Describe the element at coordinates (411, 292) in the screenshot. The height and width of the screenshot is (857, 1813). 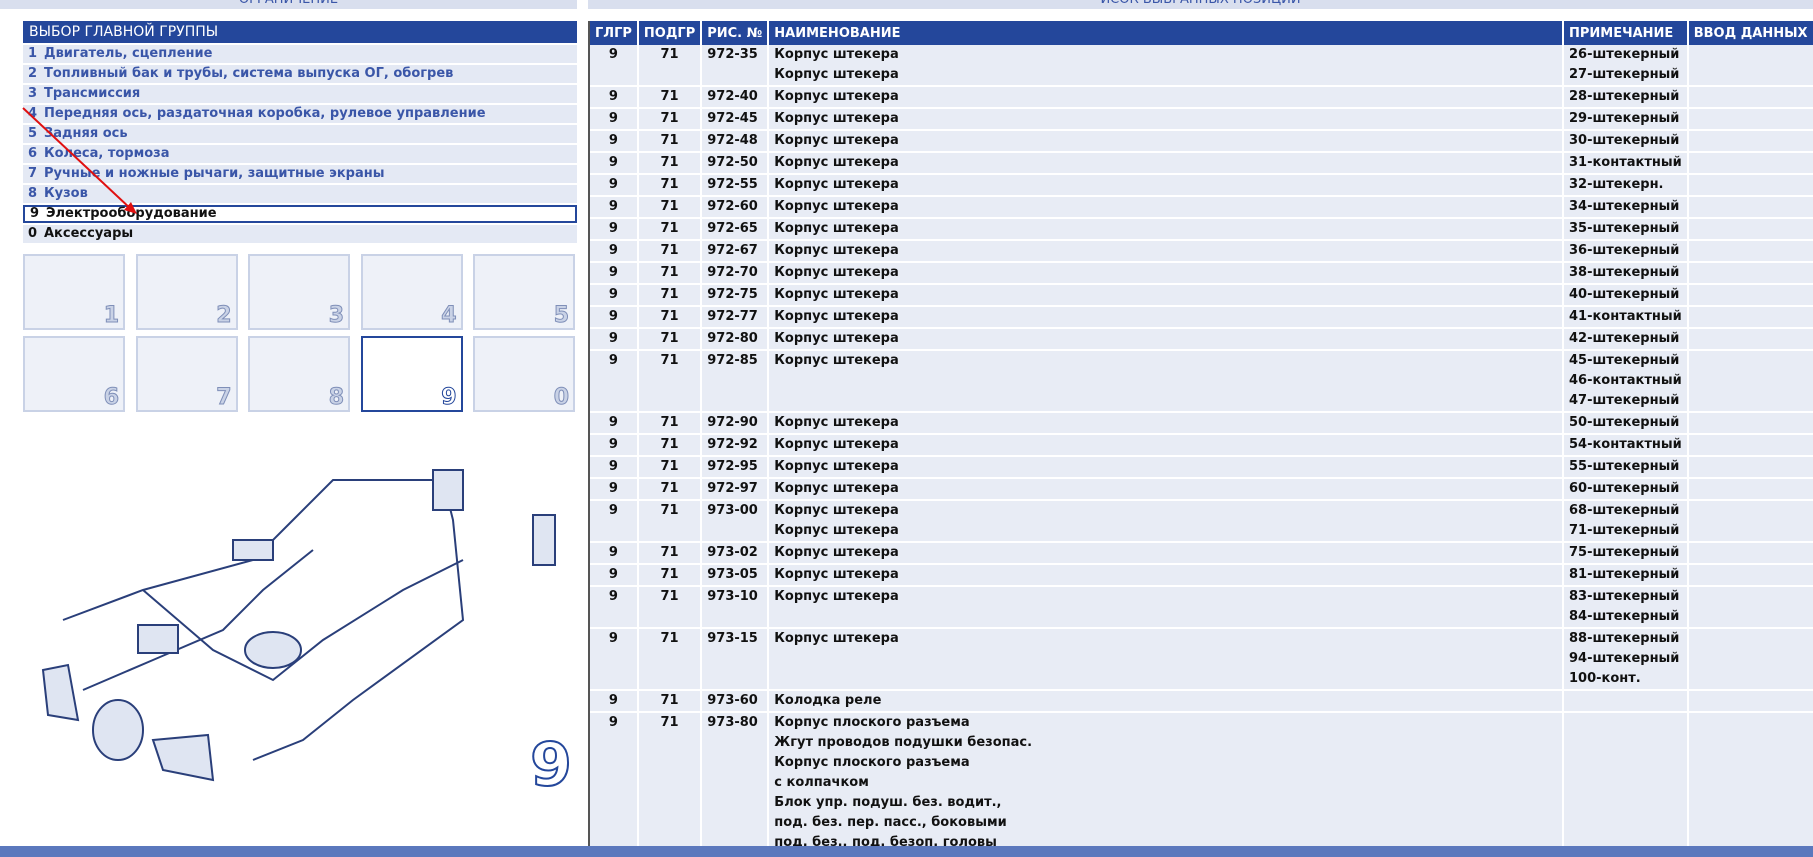
I see `thumbnail: 4` at that location.